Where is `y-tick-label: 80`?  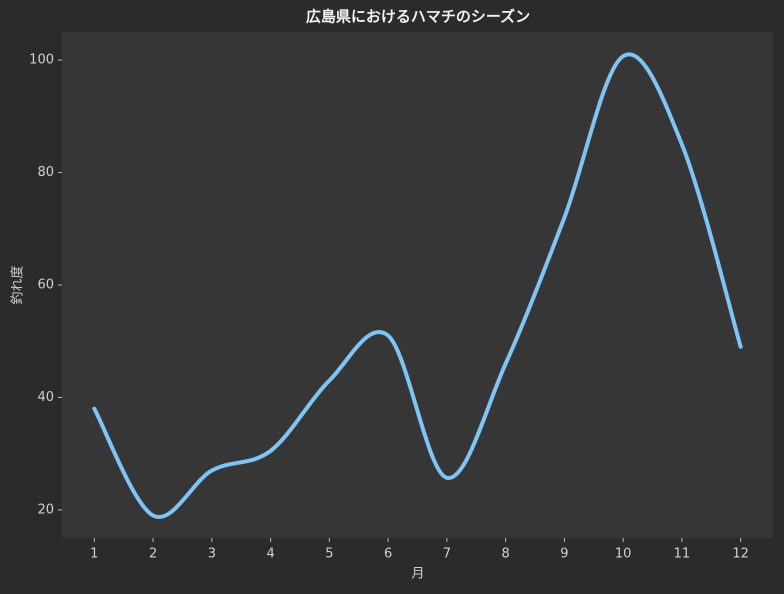
y-tick-label: 80 is located at coordinates (45, 172).